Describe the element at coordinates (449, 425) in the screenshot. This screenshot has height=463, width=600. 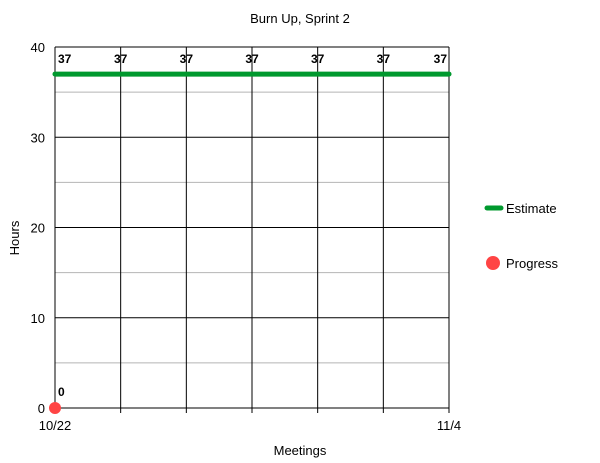
I see `x-tick-label: 11/4` at that location.